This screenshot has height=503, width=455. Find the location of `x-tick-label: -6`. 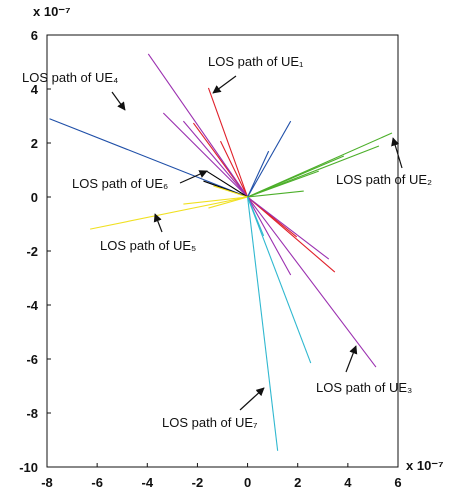

x-tick-label: -6 is located at coordinates (97, 482).